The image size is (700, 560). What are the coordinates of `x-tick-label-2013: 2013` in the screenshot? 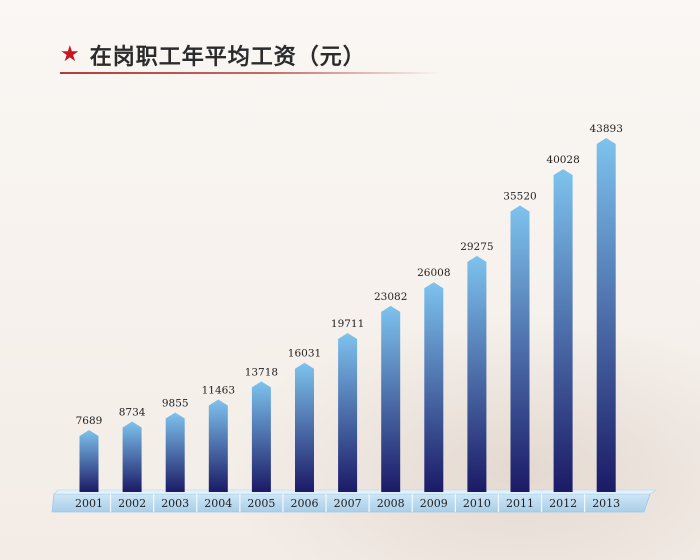 It's located at (606, 503).